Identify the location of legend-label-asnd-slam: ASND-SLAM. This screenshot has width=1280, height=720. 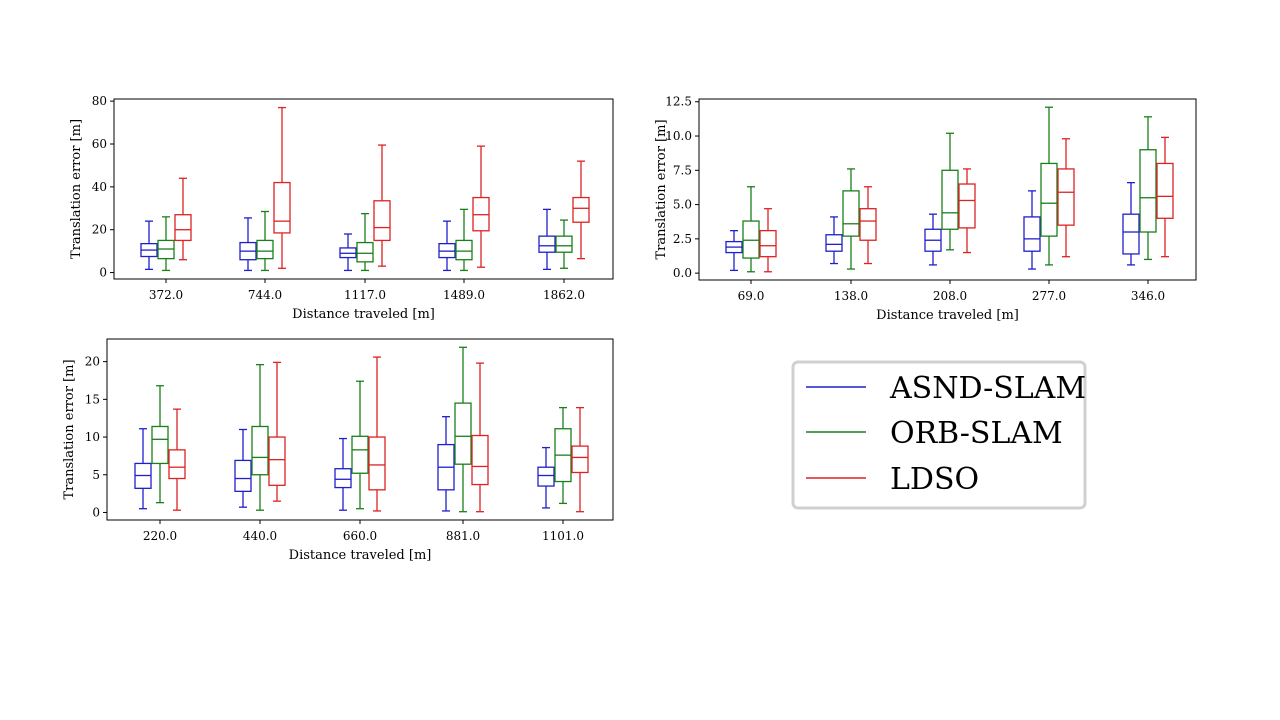
(987, 388).